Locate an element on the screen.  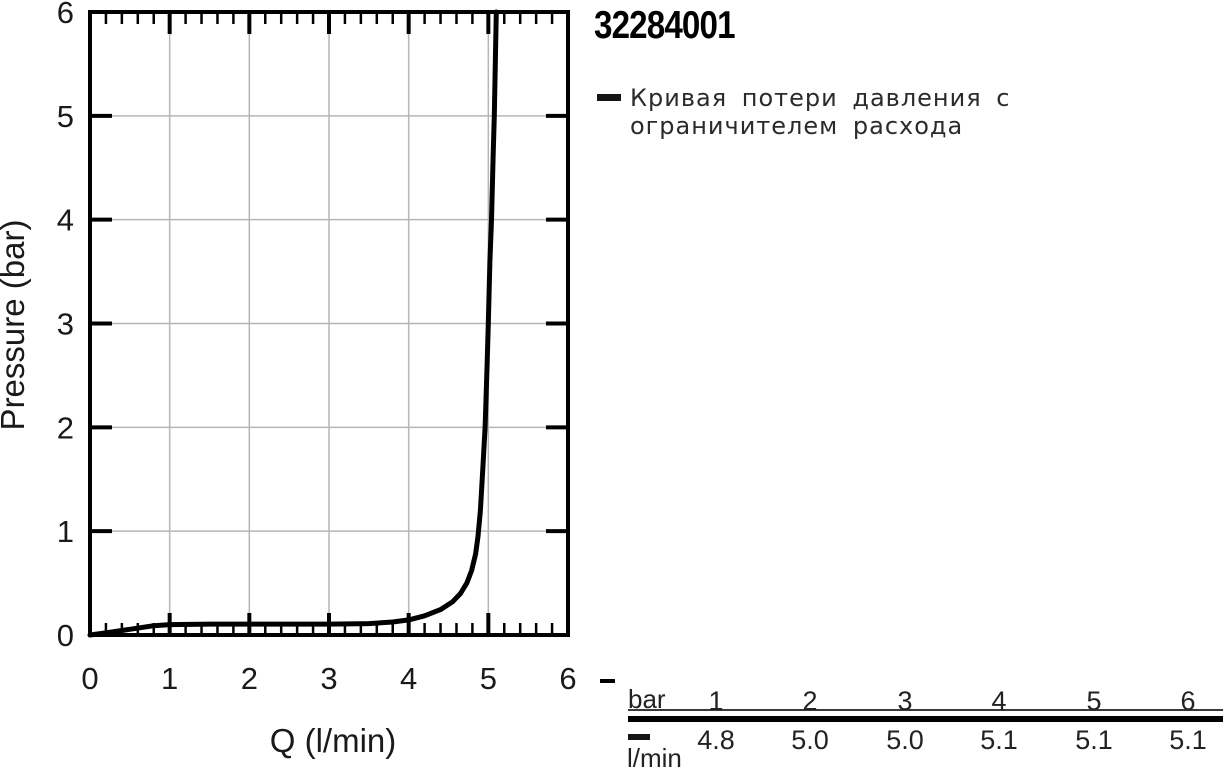
y-tick-label: 5 is located at coordinates (65, 116).